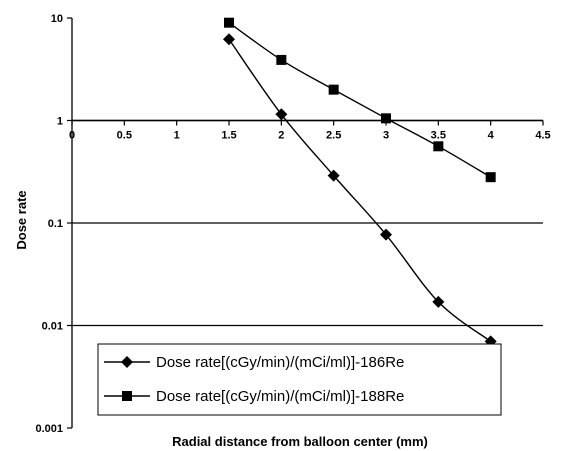 This screenshot has width=575, height=451. I want to click on legend-label-1: Dose rate[(cGy/min)/(mCi/ml)]-188Re, so click(280, 396).